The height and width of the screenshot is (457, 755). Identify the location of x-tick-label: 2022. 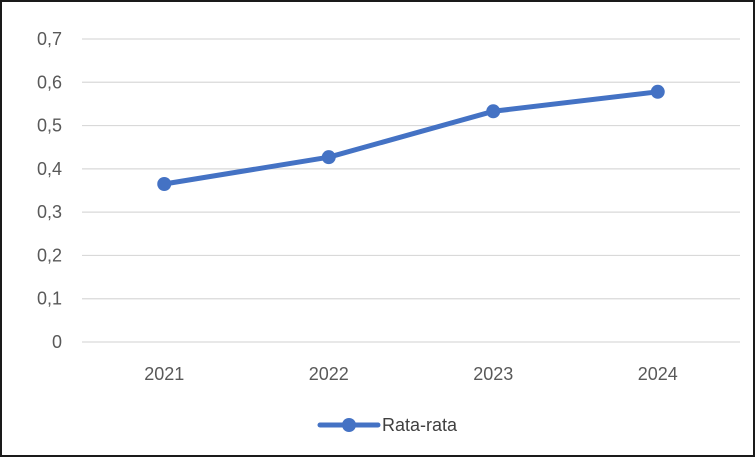
(329, 374).